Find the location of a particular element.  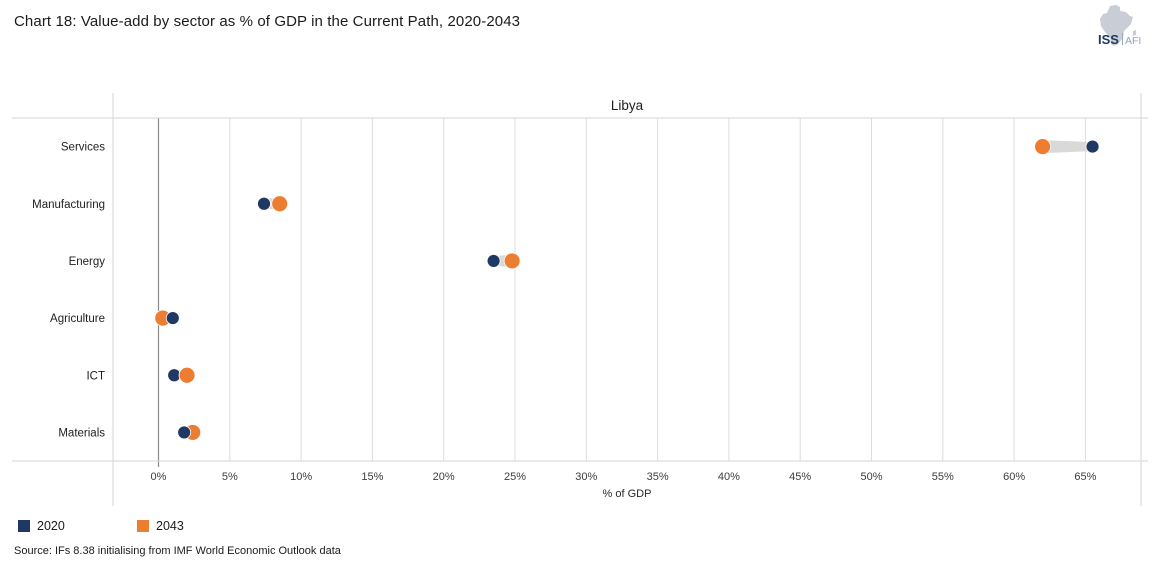

x-tick-label: 55% is located at coordinates (943, 477).